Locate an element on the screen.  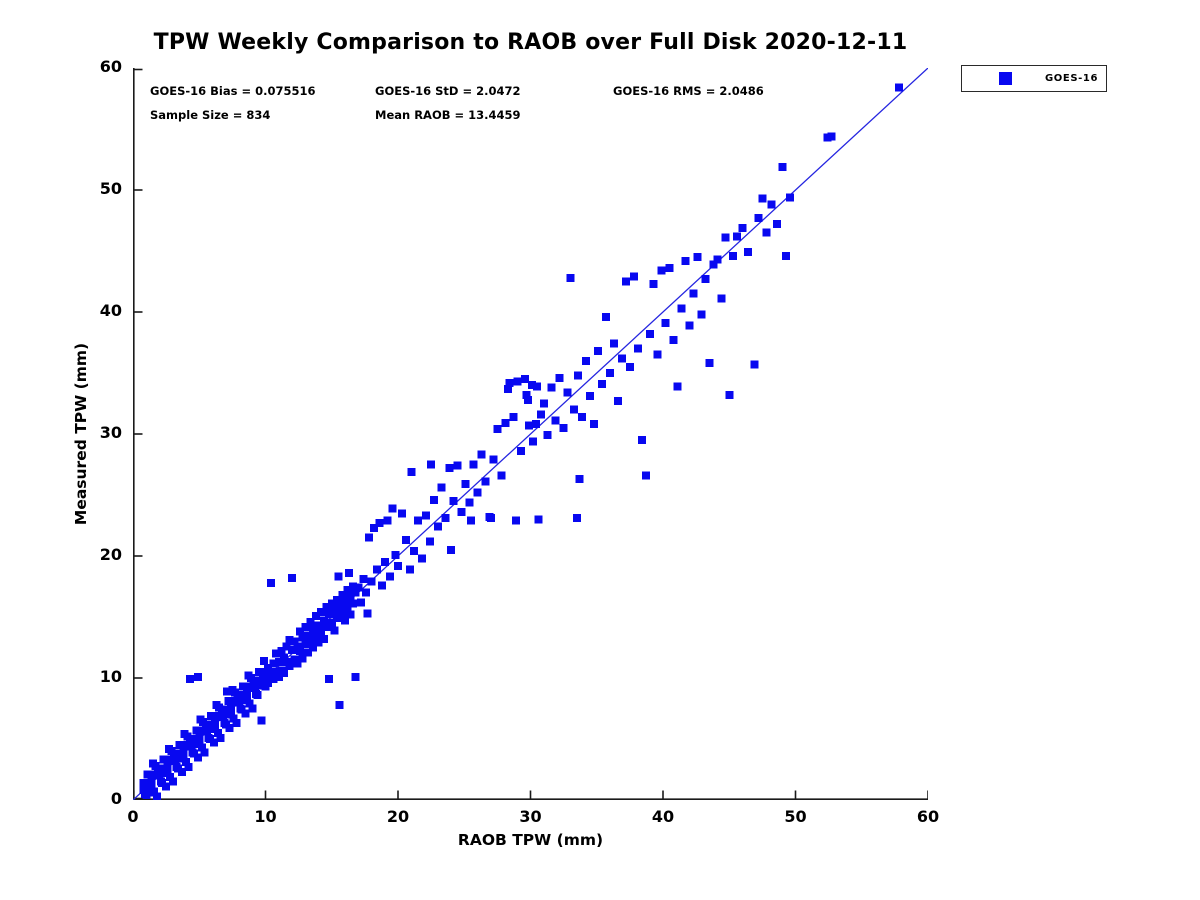
stat-sample-size: Sample Size = 834 is located at coordinates (210, 115).